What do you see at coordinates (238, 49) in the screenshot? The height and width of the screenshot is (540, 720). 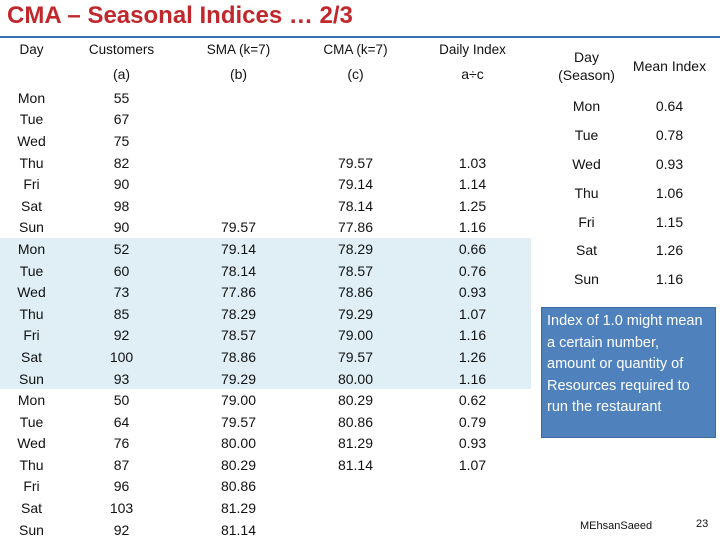 I see `header-sma: SMA (k=7)` at bounding box center [238, 49].